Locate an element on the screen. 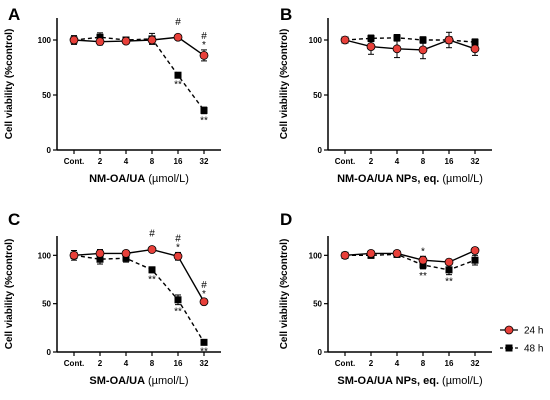 The width and height of the screenshot is (550, 400). x-axis-label: NM-OA/UA NPs, eq. is located at coordinates (388, 179).